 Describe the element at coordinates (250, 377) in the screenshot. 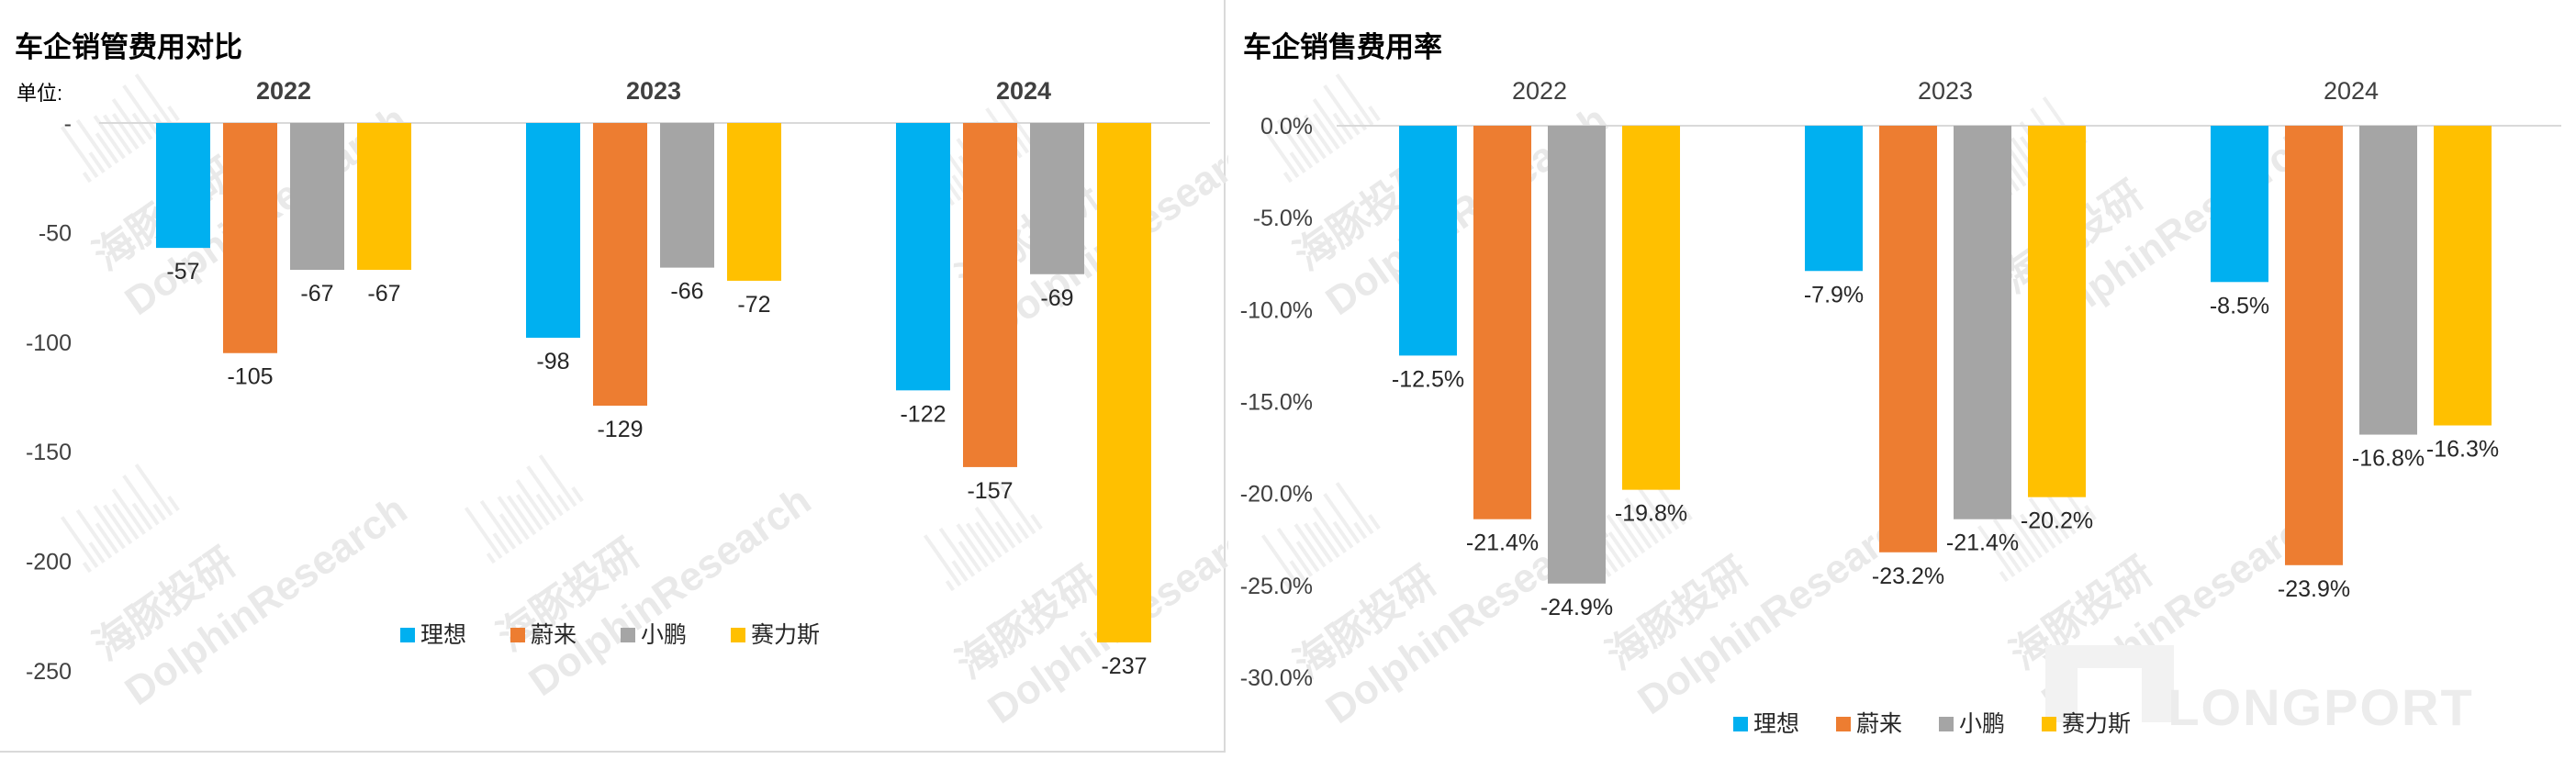

I see `data-label: -105` at that location.